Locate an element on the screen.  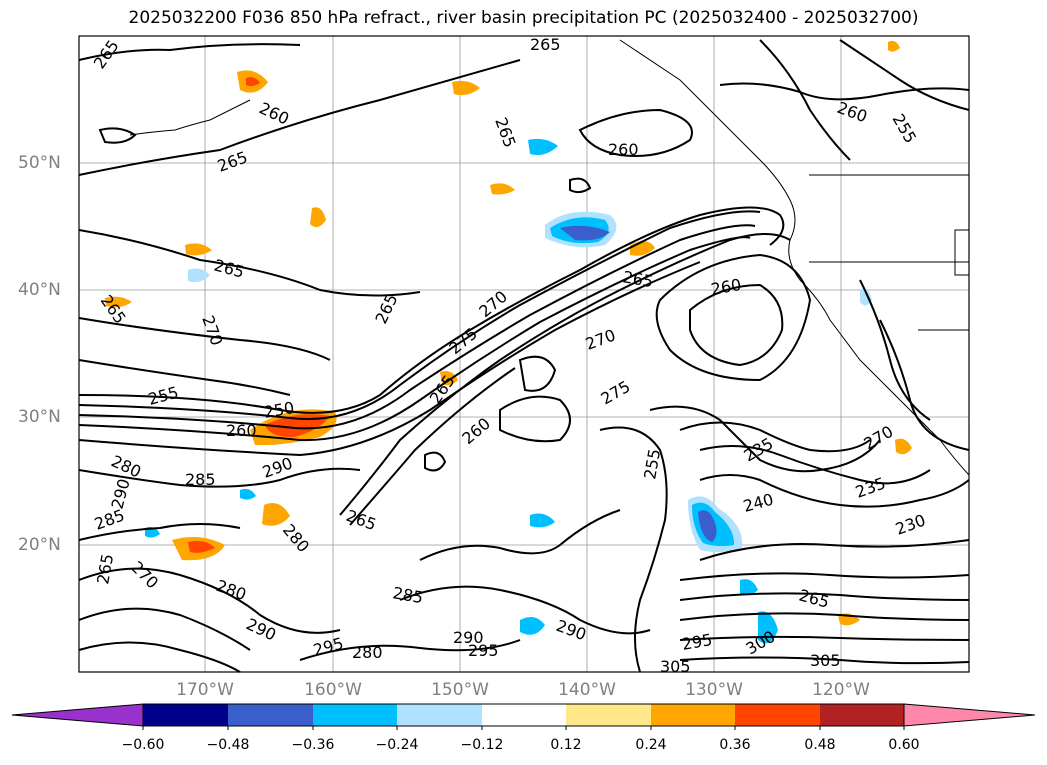
colorbar-tick-label: −0.36 is located at coordinates (313, 745).